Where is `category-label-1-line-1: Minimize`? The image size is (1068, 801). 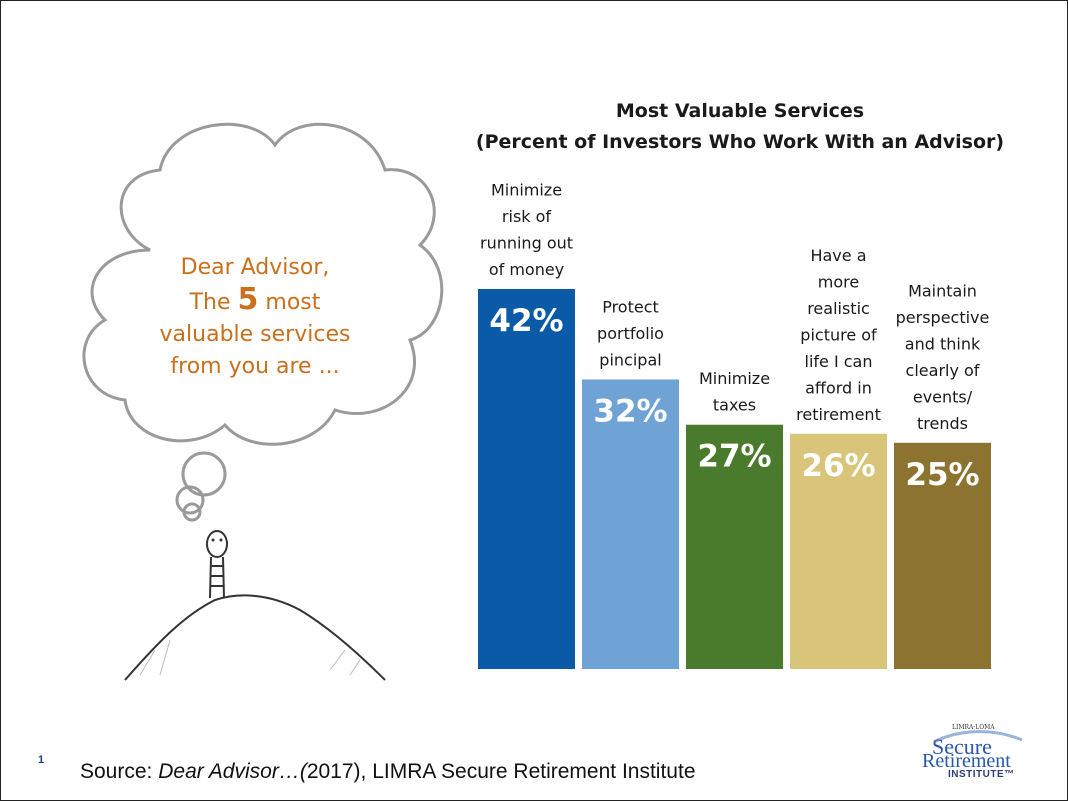
category-label-1-line-1: Minimize is located at coordinates (526, 190).